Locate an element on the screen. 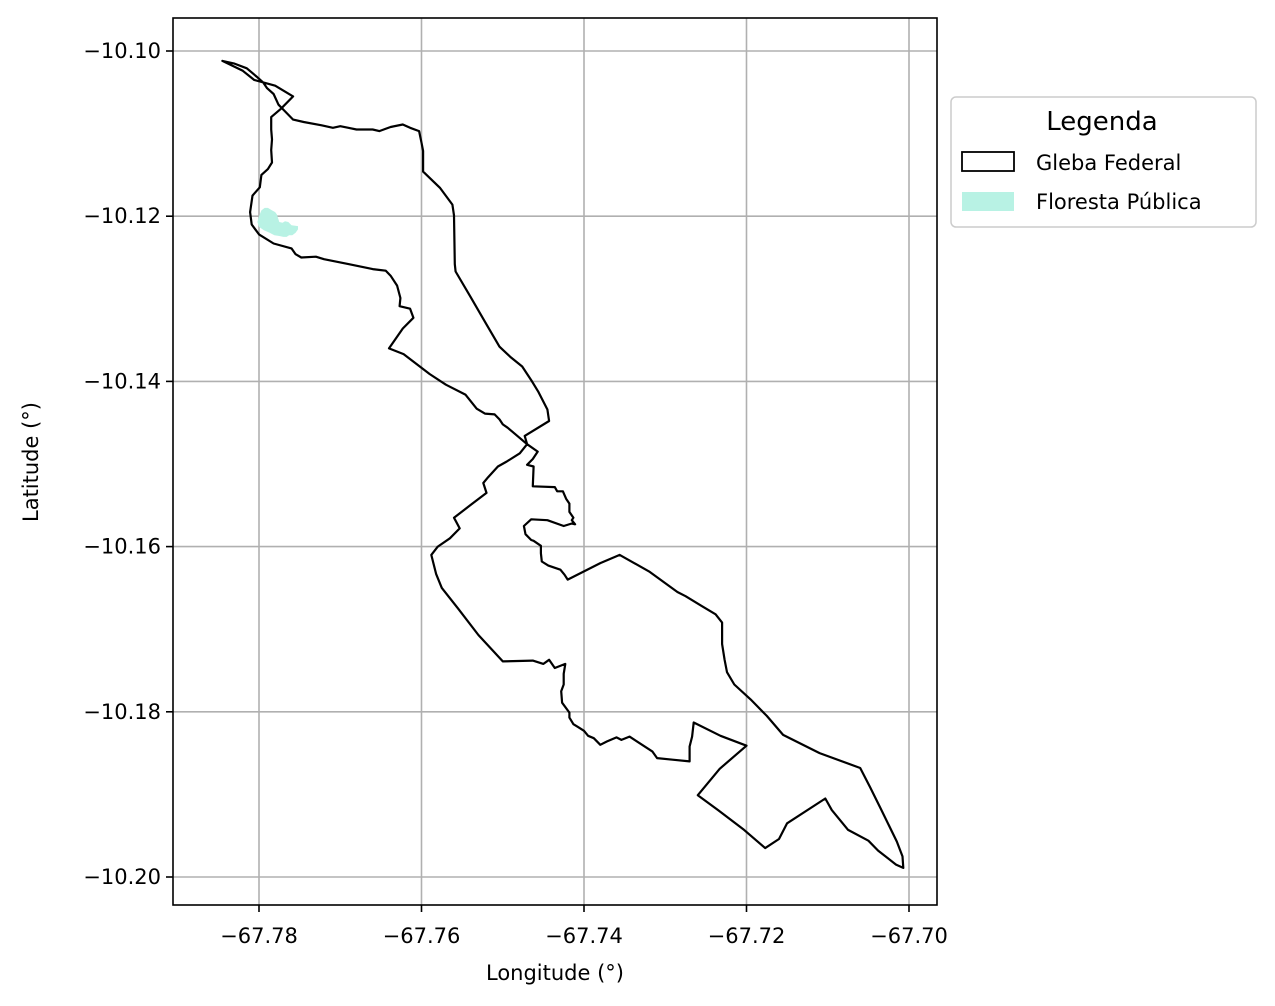 This screenshot has height=1006, width=1275. y-tick-label: −10.16 is located at coordinates (122, 547).